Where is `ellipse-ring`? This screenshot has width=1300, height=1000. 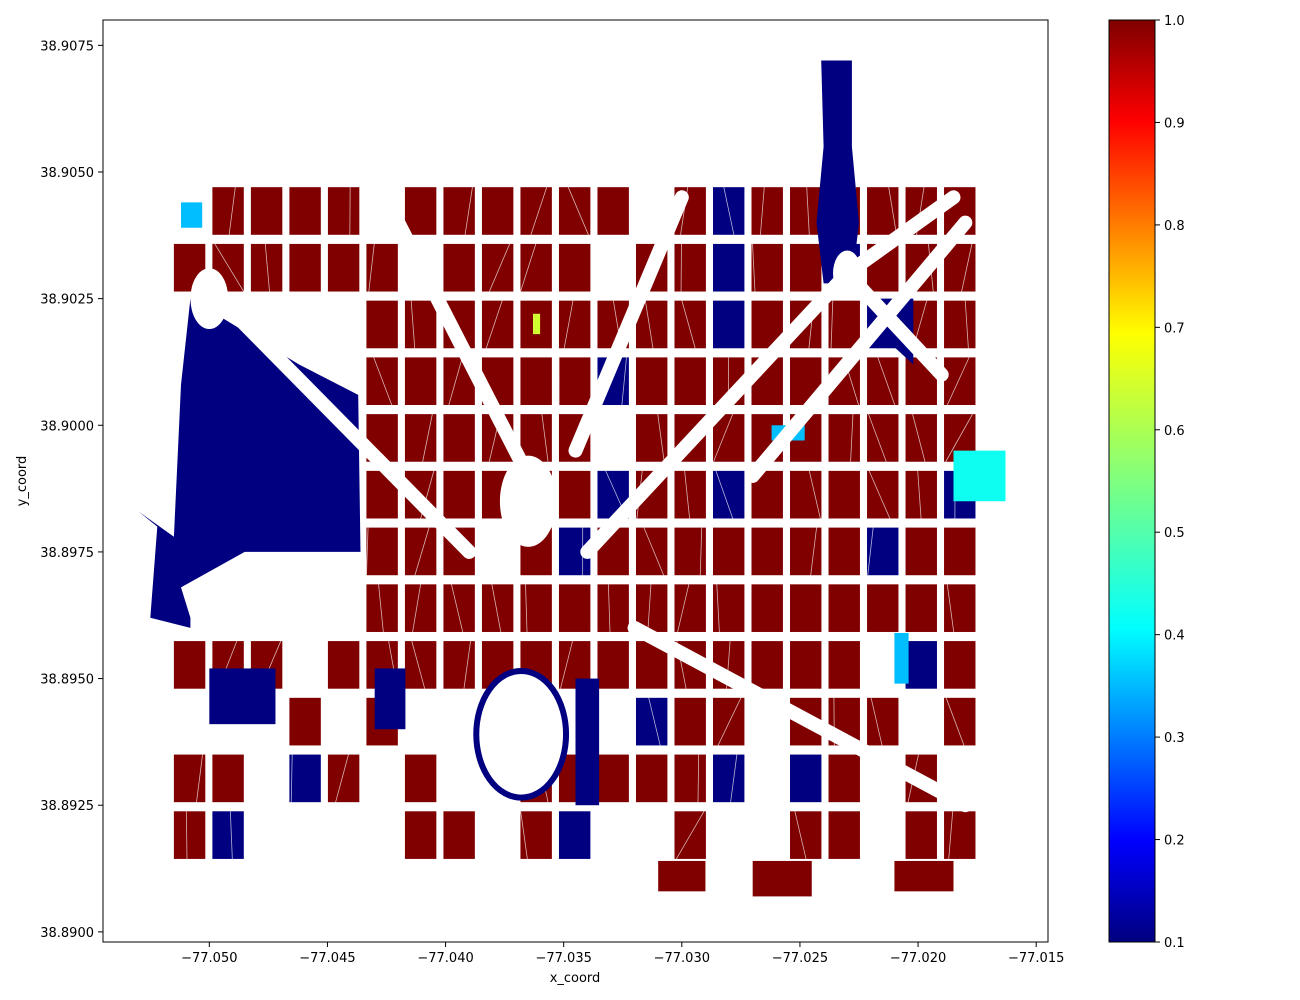
ellipse-ring is located at coordinates (521, 734).